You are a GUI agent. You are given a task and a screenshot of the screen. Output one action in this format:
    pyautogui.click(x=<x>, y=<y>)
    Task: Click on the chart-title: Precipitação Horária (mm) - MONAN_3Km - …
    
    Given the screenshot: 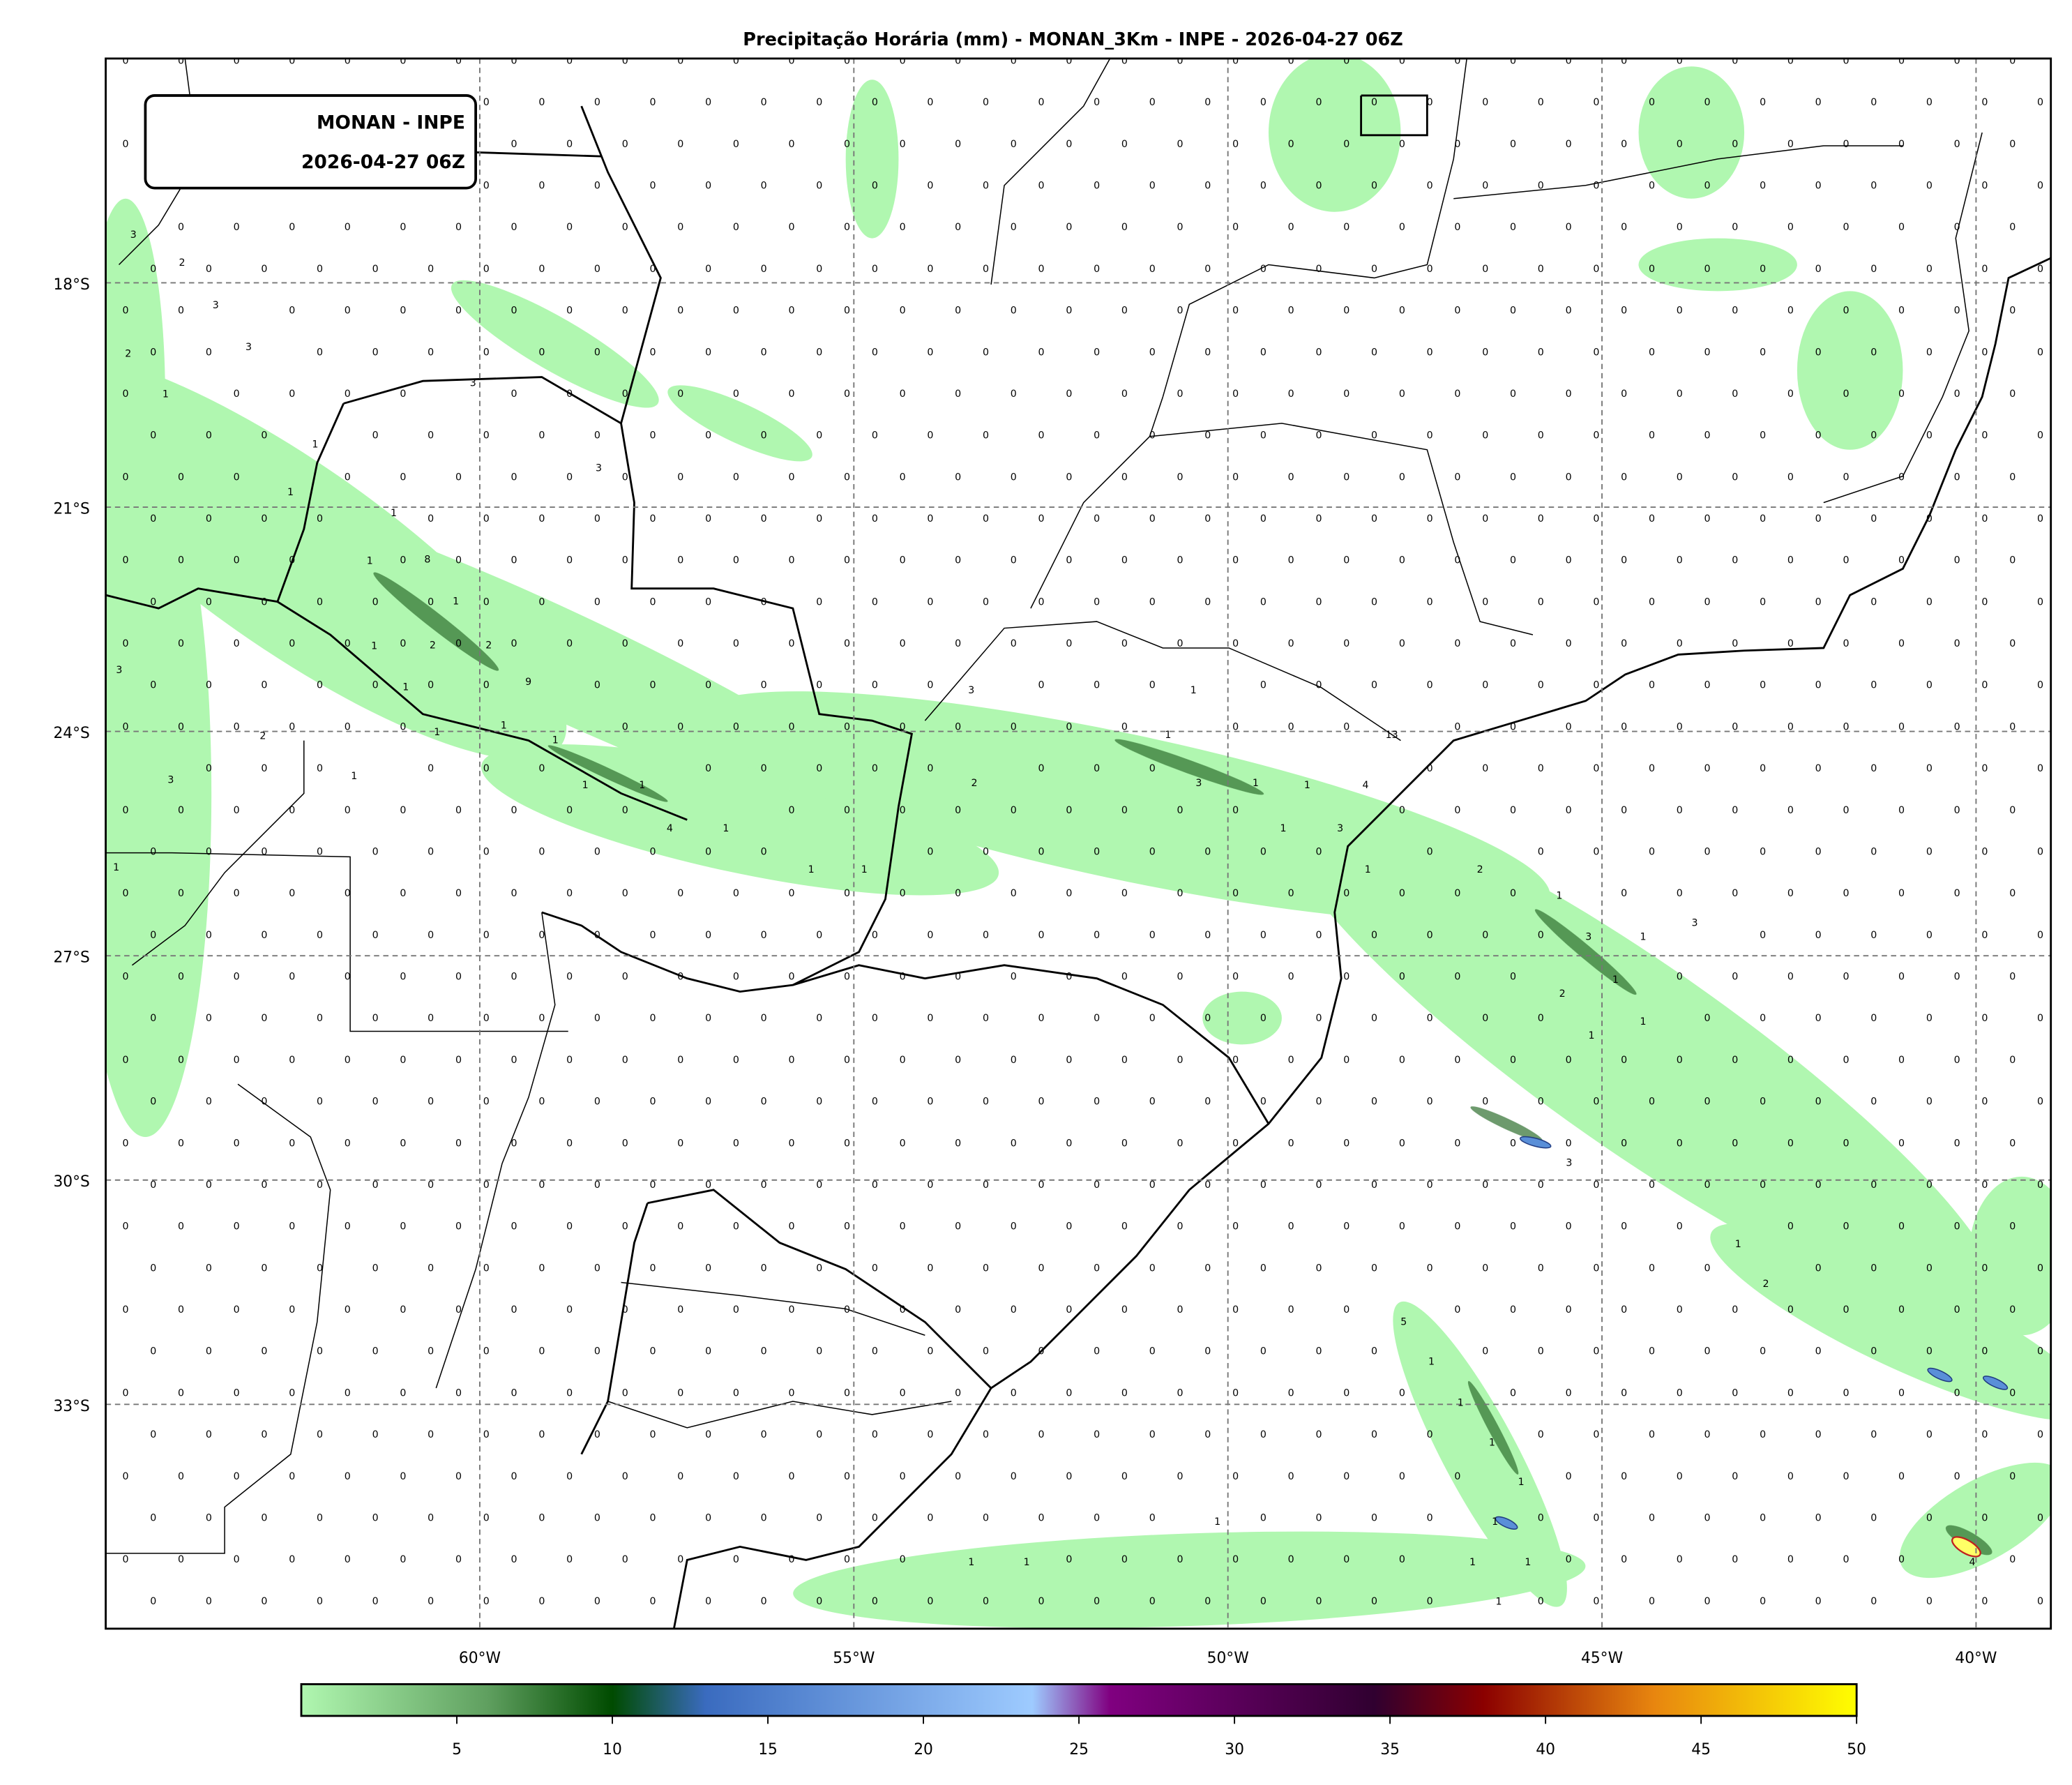 What is the action you would take?
    pyautogui.click(x=1073, y=39)
    